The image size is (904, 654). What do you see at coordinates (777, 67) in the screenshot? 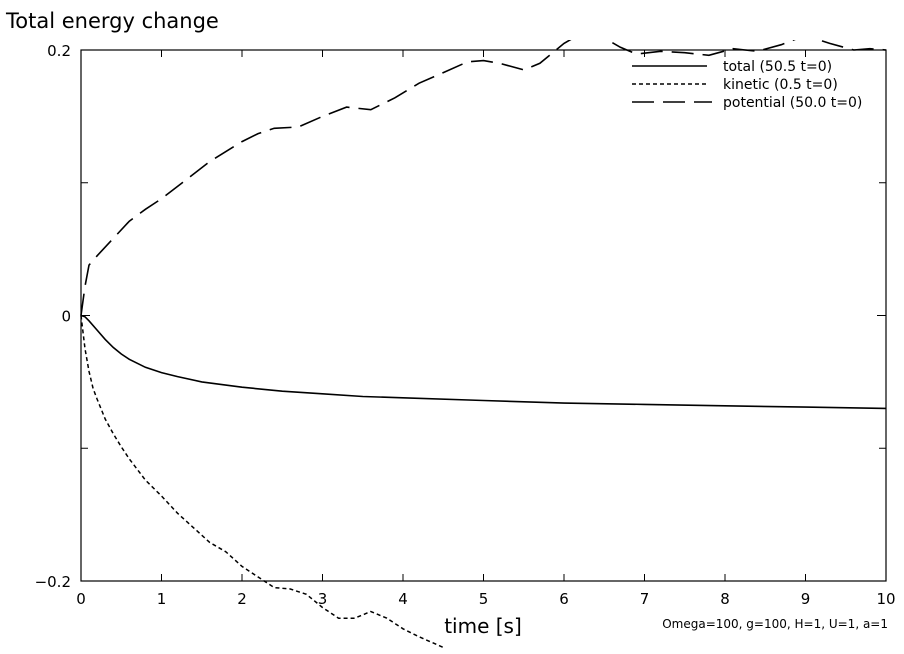
I see `legend-label-total: total (50.5 t=0)` at bounding box center [777, 67].